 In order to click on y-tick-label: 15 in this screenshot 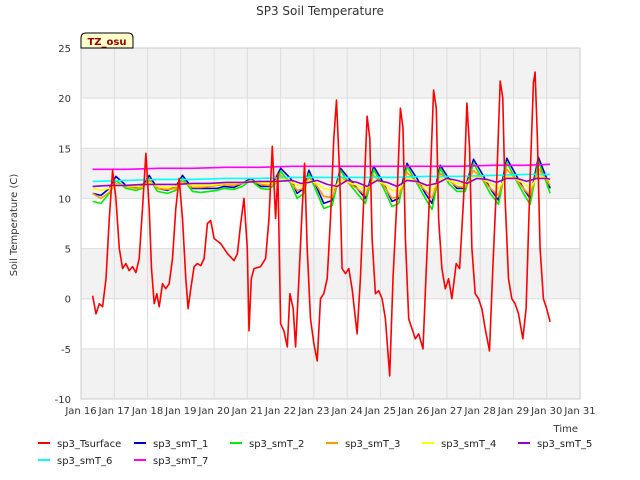, I will do `click(64, 149)`.